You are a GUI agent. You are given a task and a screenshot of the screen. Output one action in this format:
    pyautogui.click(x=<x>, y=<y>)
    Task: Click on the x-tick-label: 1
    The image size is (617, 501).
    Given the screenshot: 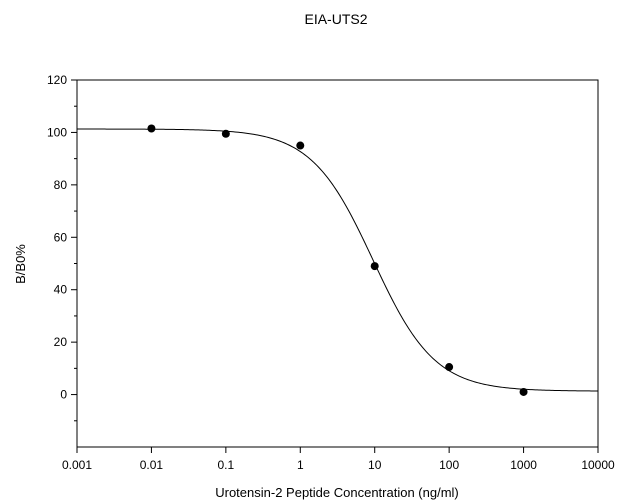 What is the action you would take?
    pyautogui.click(x=300, y=465)
    